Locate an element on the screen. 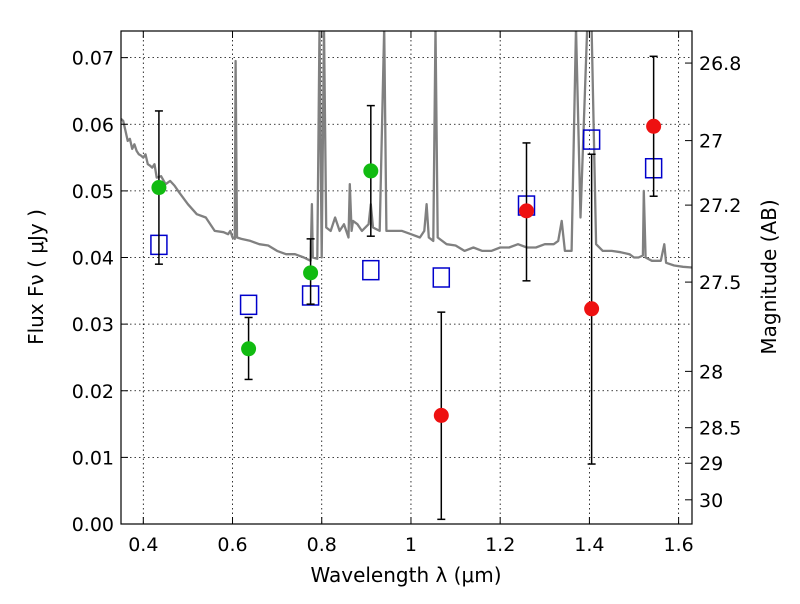 The height and width of the screenshot is (604, 800). mag-tick-label: 29 is located at coordinates (711, 464).